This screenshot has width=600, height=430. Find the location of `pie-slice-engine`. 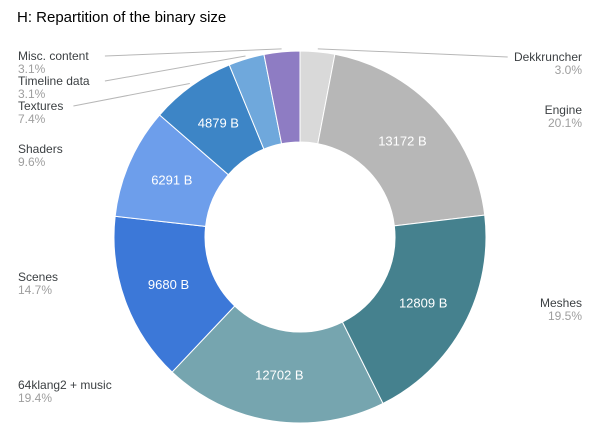

pie-slice-engine is located at coordinates (401, 140).